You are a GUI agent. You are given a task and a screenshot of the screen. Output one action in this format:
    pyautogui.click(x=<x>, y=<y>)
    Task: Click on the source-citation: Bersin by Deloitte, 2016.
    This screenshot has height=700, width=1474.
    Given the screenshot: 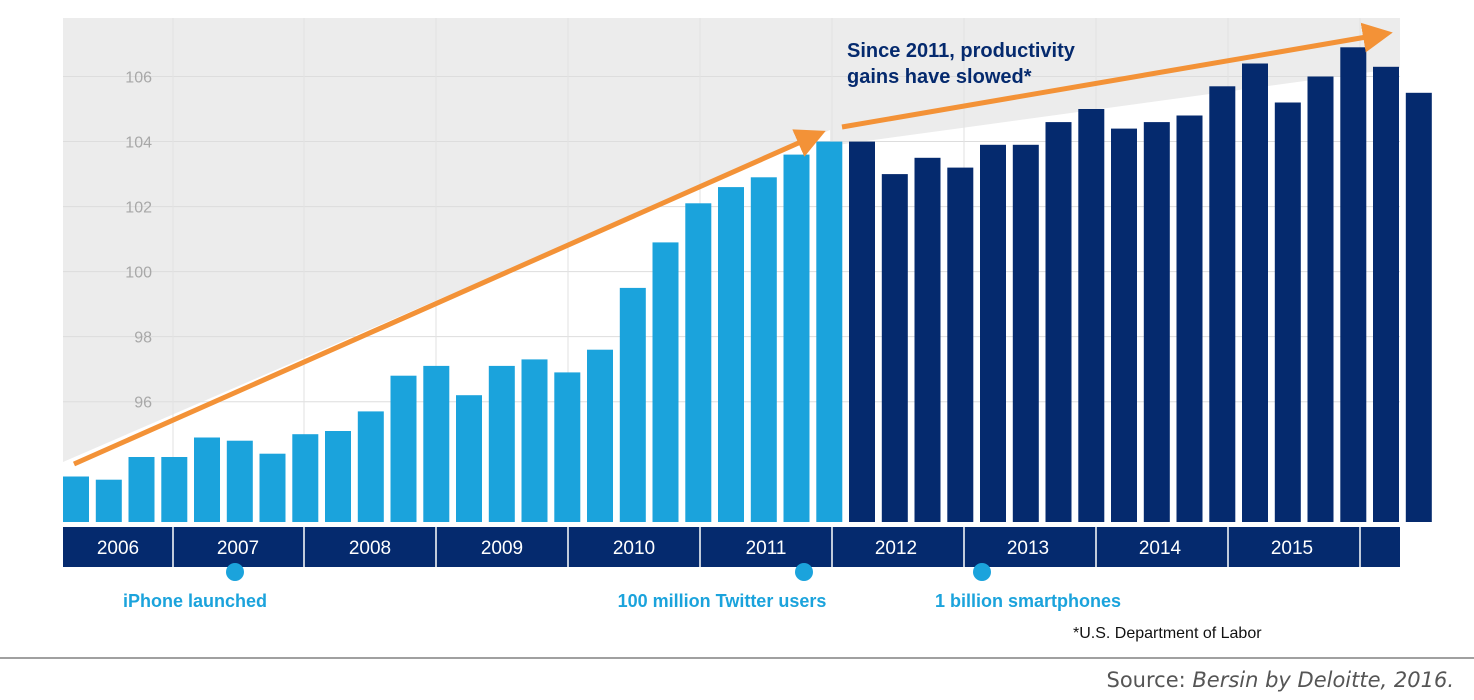 What is the action you would take?
    pyautogui.click(x=1323, y=680)
    